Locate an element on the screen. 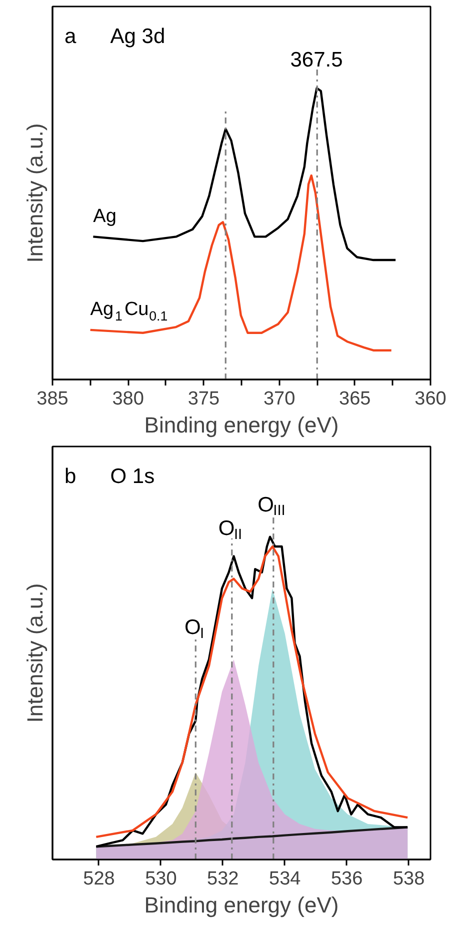 Image resolution: width=464 pixels, height=927 pixels. x-tick-label: 365 is located at coordinates (355, 399).